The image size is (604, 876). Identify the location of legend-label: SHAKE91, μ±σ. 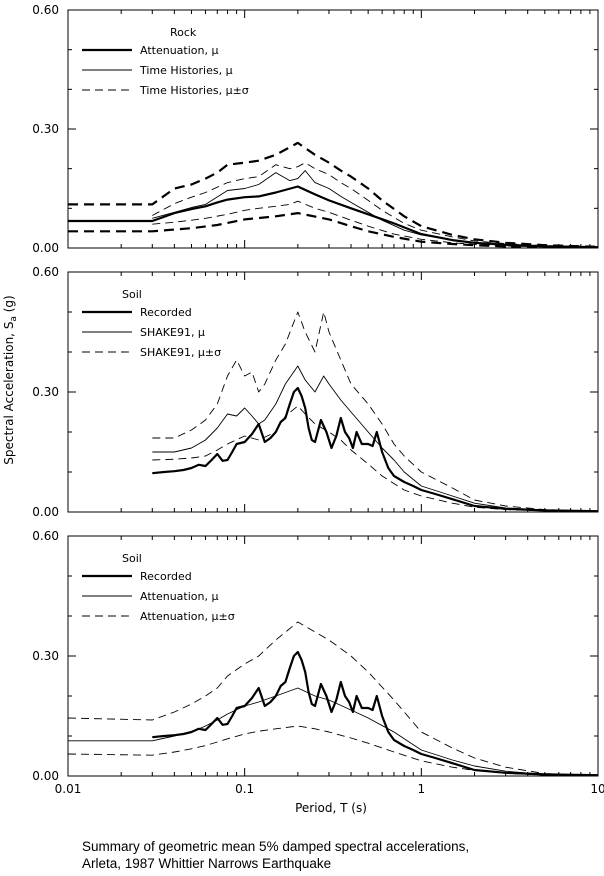
(180, 352).